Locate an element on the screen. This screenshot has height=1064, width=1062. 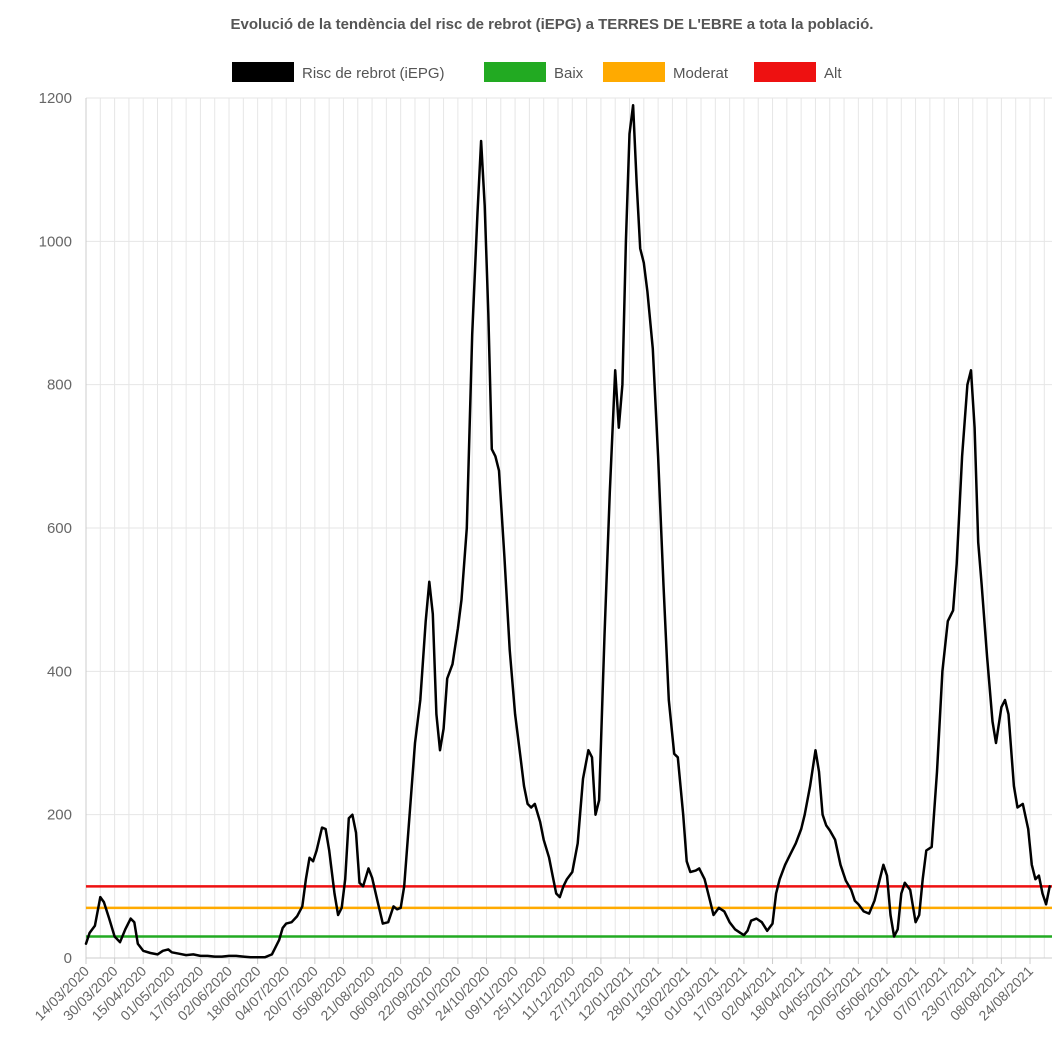
legend-label: Moderat is located at coordinates (701, 73).